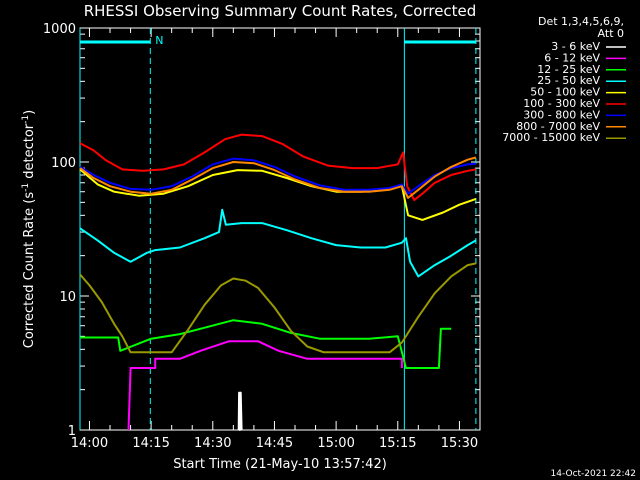  What do you see at coordinates (558, 126) in the screenshot?
I see `legend-label: 800 - 7000 keV` at bounding box center [558, 126].